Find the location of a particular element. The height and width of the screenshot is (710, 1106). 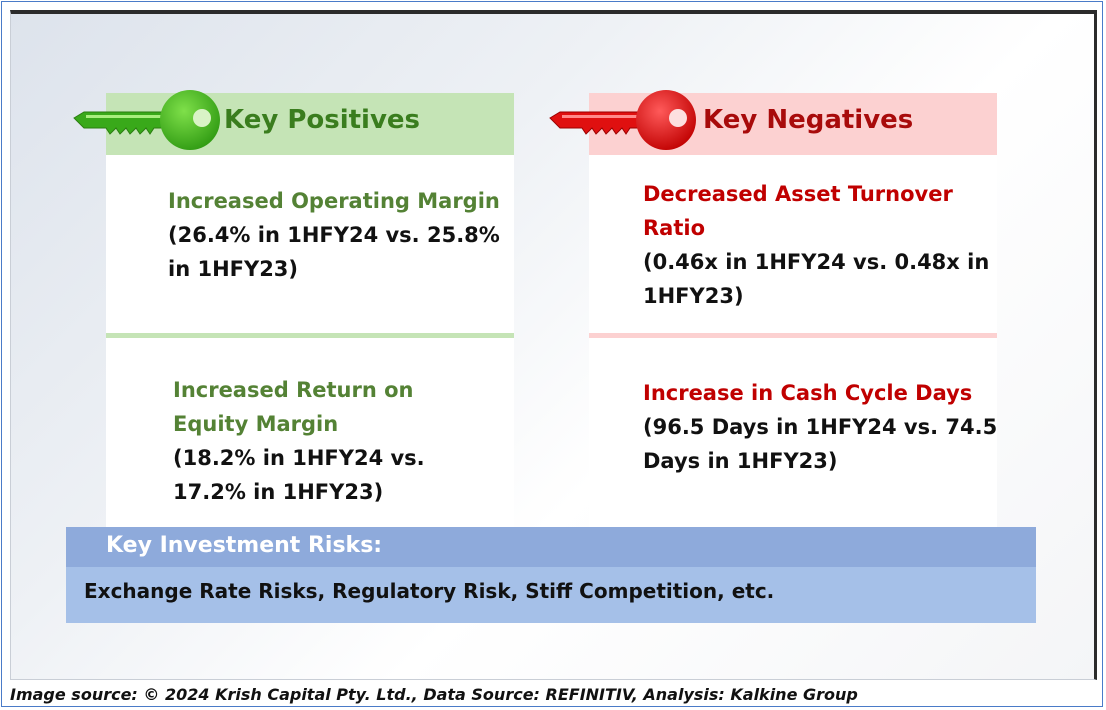

positives-separator is located at coordinates (310, 335).